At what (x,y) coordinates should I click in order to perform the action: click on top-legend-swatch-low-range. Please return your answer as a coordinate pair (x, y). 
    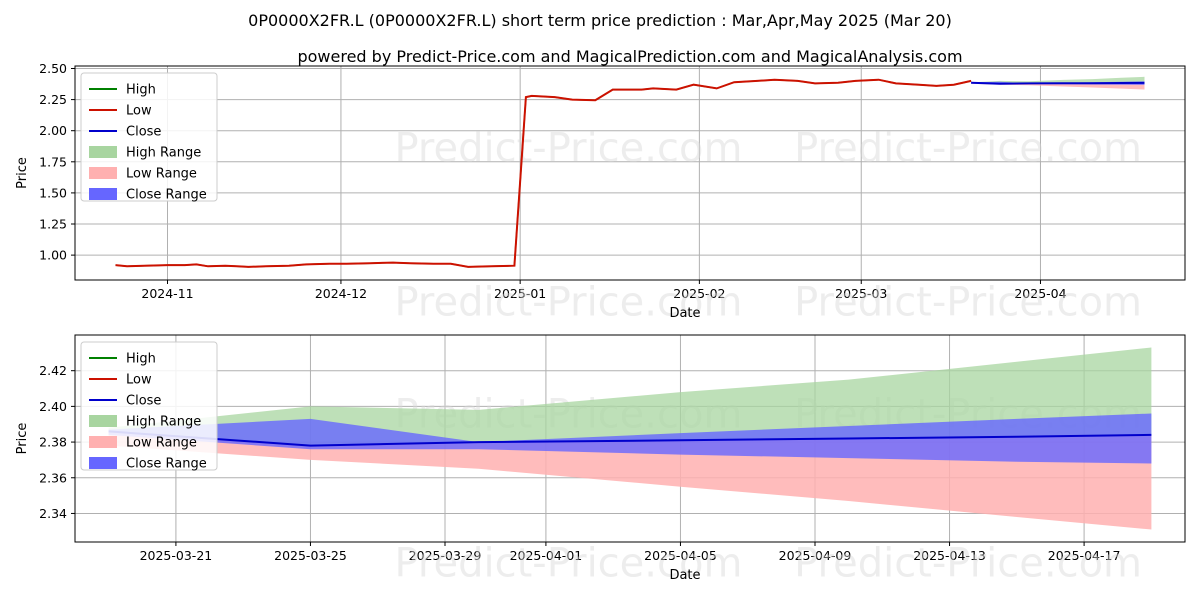
    Looking at the image, I should click on (103, 173).